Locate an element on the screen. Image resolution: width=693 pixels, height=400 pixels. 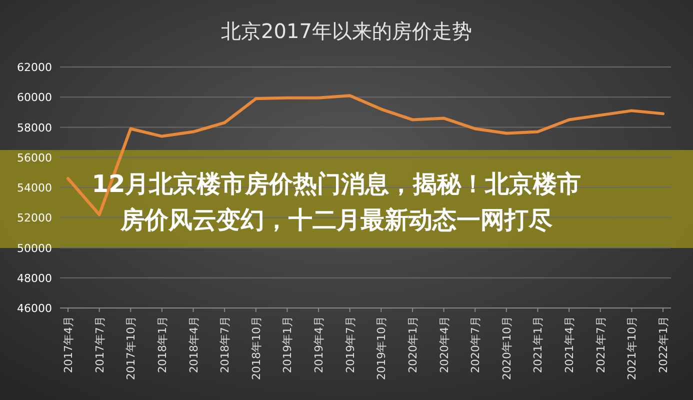
x-tick-label: 2021年4月 is located at coordinates (569, 344).